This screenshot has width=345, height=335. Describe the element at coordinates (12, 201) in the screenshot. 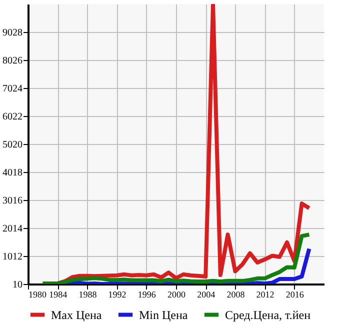

I see `y-tick-label: 3016` at that location.